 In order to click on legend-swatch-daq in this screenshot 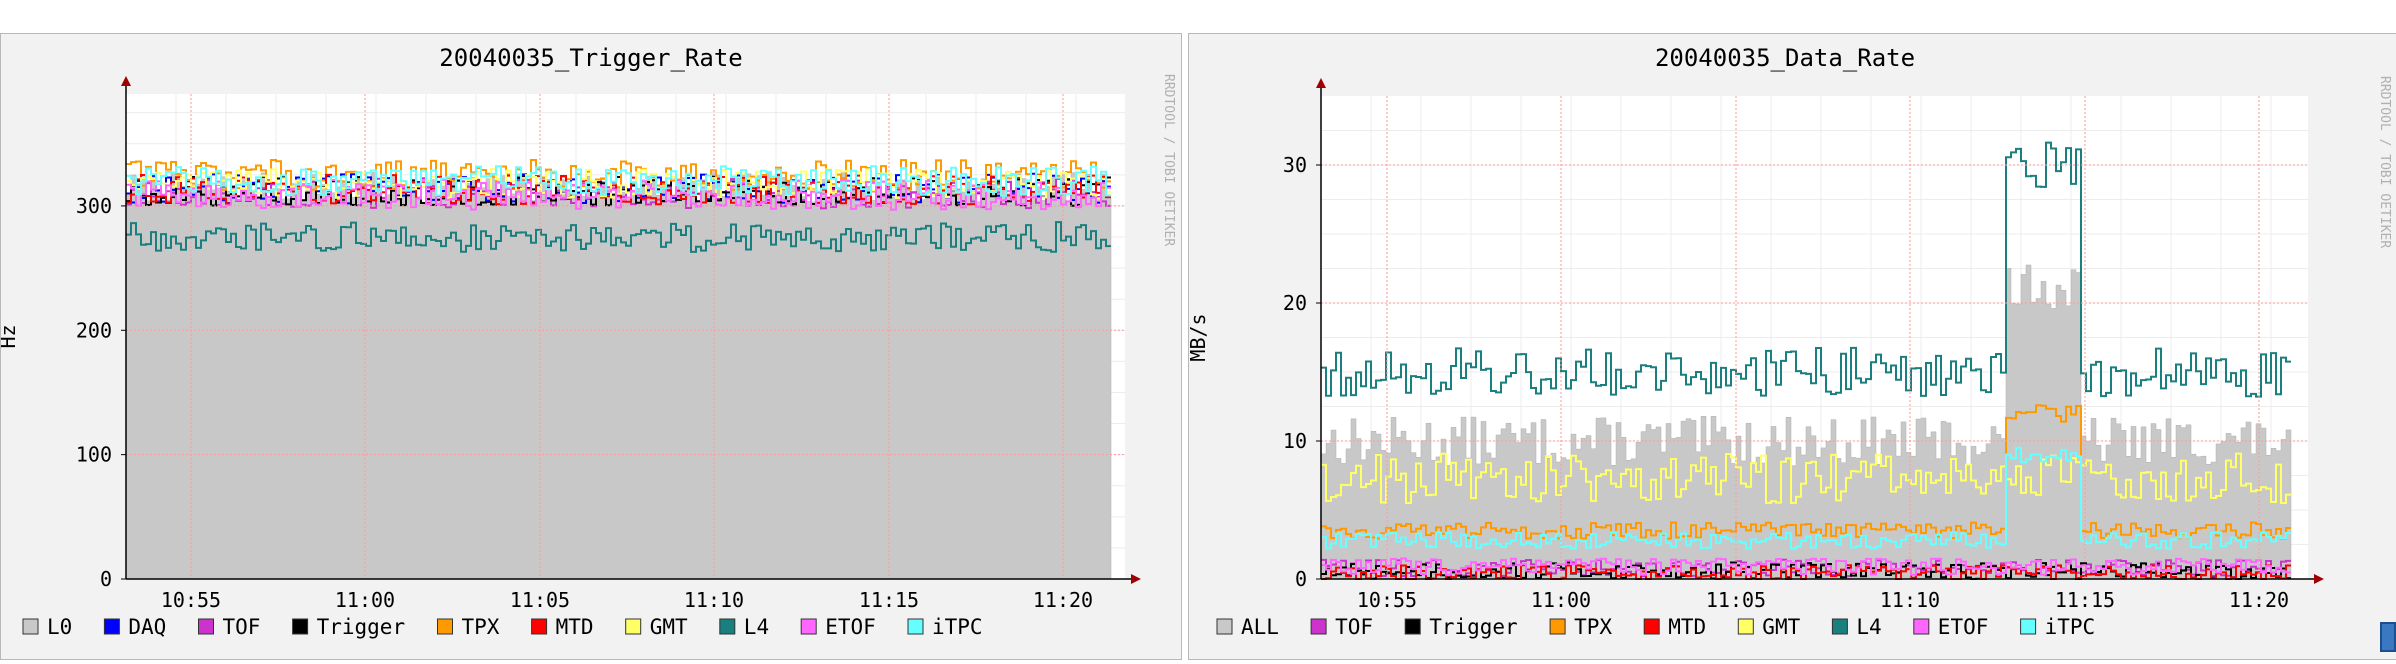, I will do `click(111, 626)`.